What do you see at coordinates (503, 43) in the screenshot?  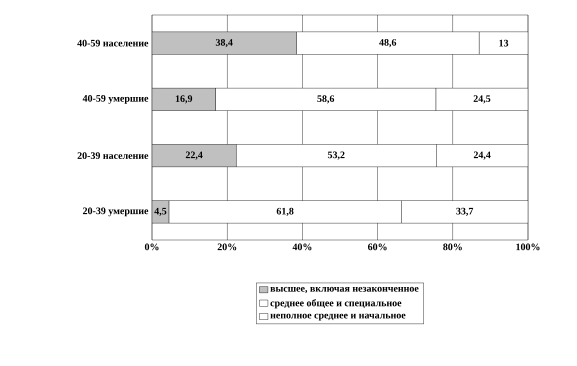 I see `data-label: 13` at bounding box center [503, 43].